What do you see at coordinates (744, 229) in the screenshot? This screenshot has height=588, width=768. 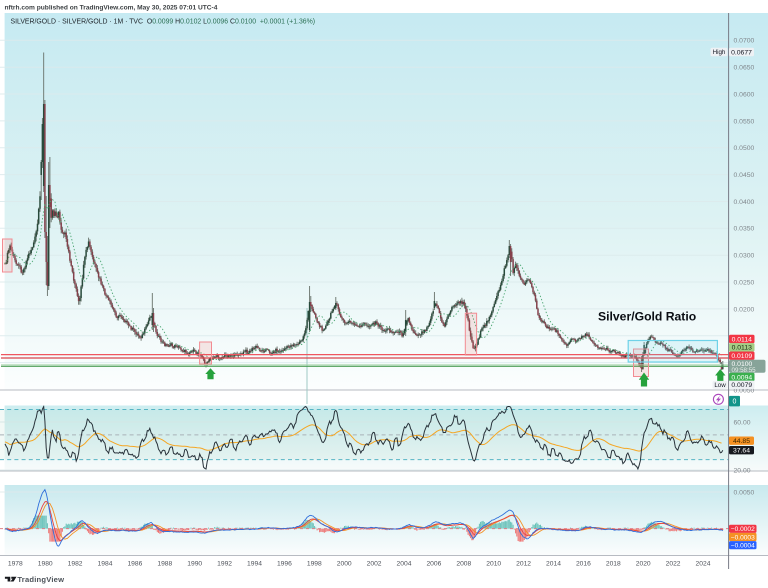 I see `svg-text: 0.0350` at bounding box center [744, 229].